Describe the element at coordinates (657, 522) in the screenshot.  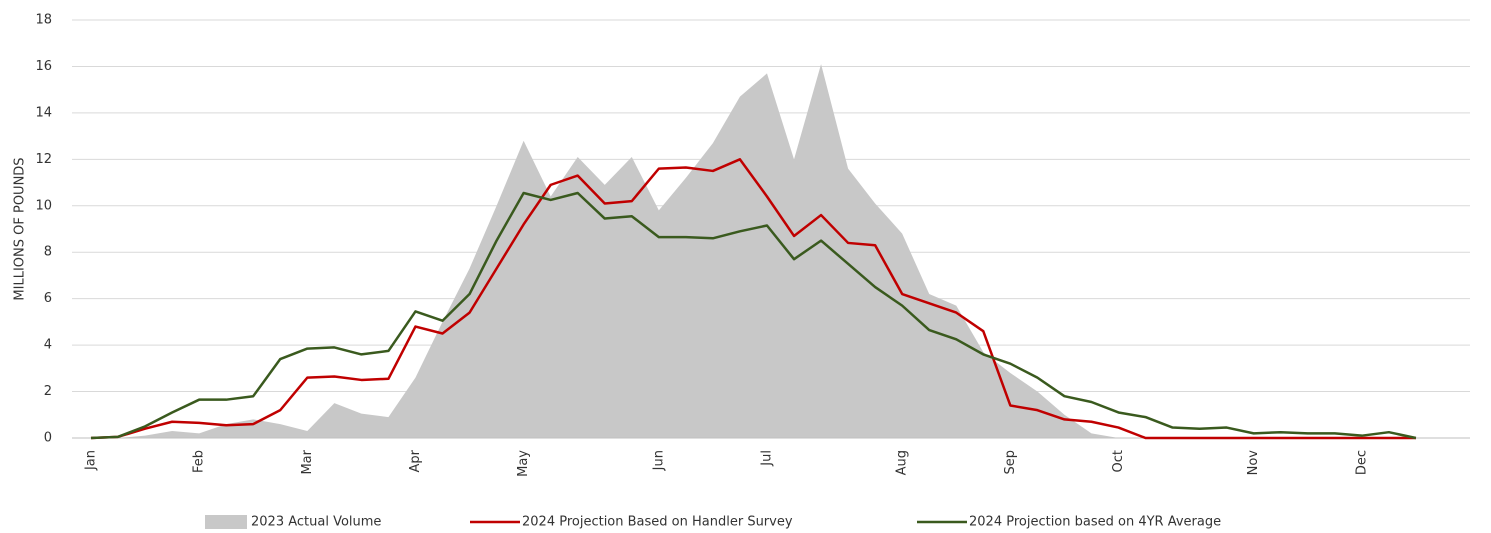
I see `legend-label: 2024 Projection Based on Handler Survey` at that location.